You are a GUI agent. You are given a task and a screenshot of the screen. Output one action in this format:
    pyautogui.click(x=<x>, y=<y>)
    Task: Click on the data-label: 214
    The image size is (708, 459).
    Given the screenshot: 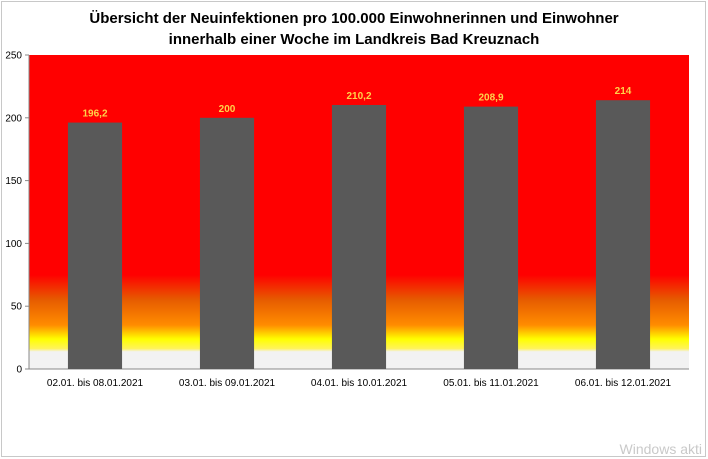 What is the action you would take?
    pyautogui.click(x=623, y=91)
    